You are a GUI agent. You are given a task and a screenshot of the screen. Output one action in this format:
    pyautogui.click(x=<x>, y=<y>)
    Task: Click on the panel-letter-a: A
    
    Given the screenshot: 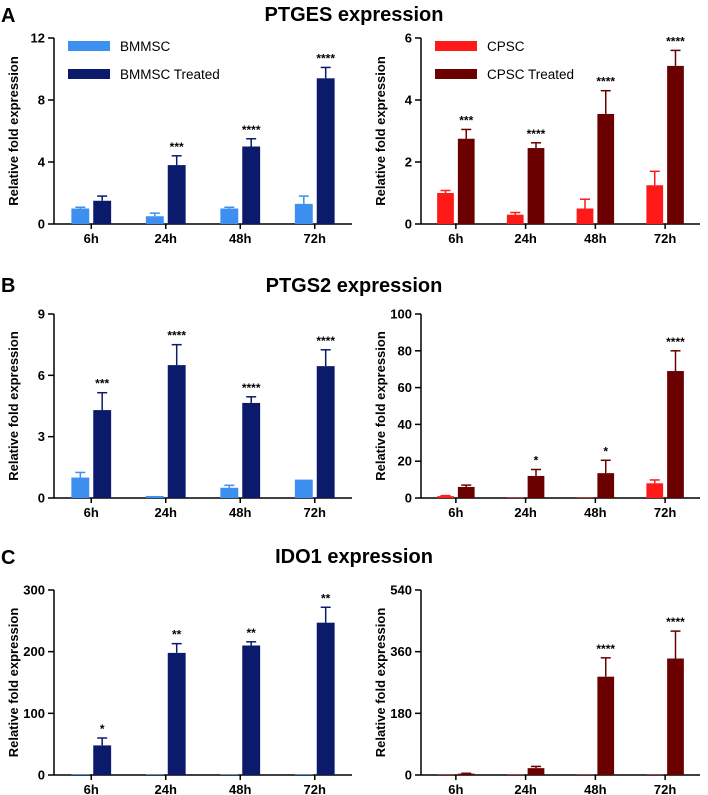 What is the action you would take?
    pyautogui.click(x=8, y=16)
    